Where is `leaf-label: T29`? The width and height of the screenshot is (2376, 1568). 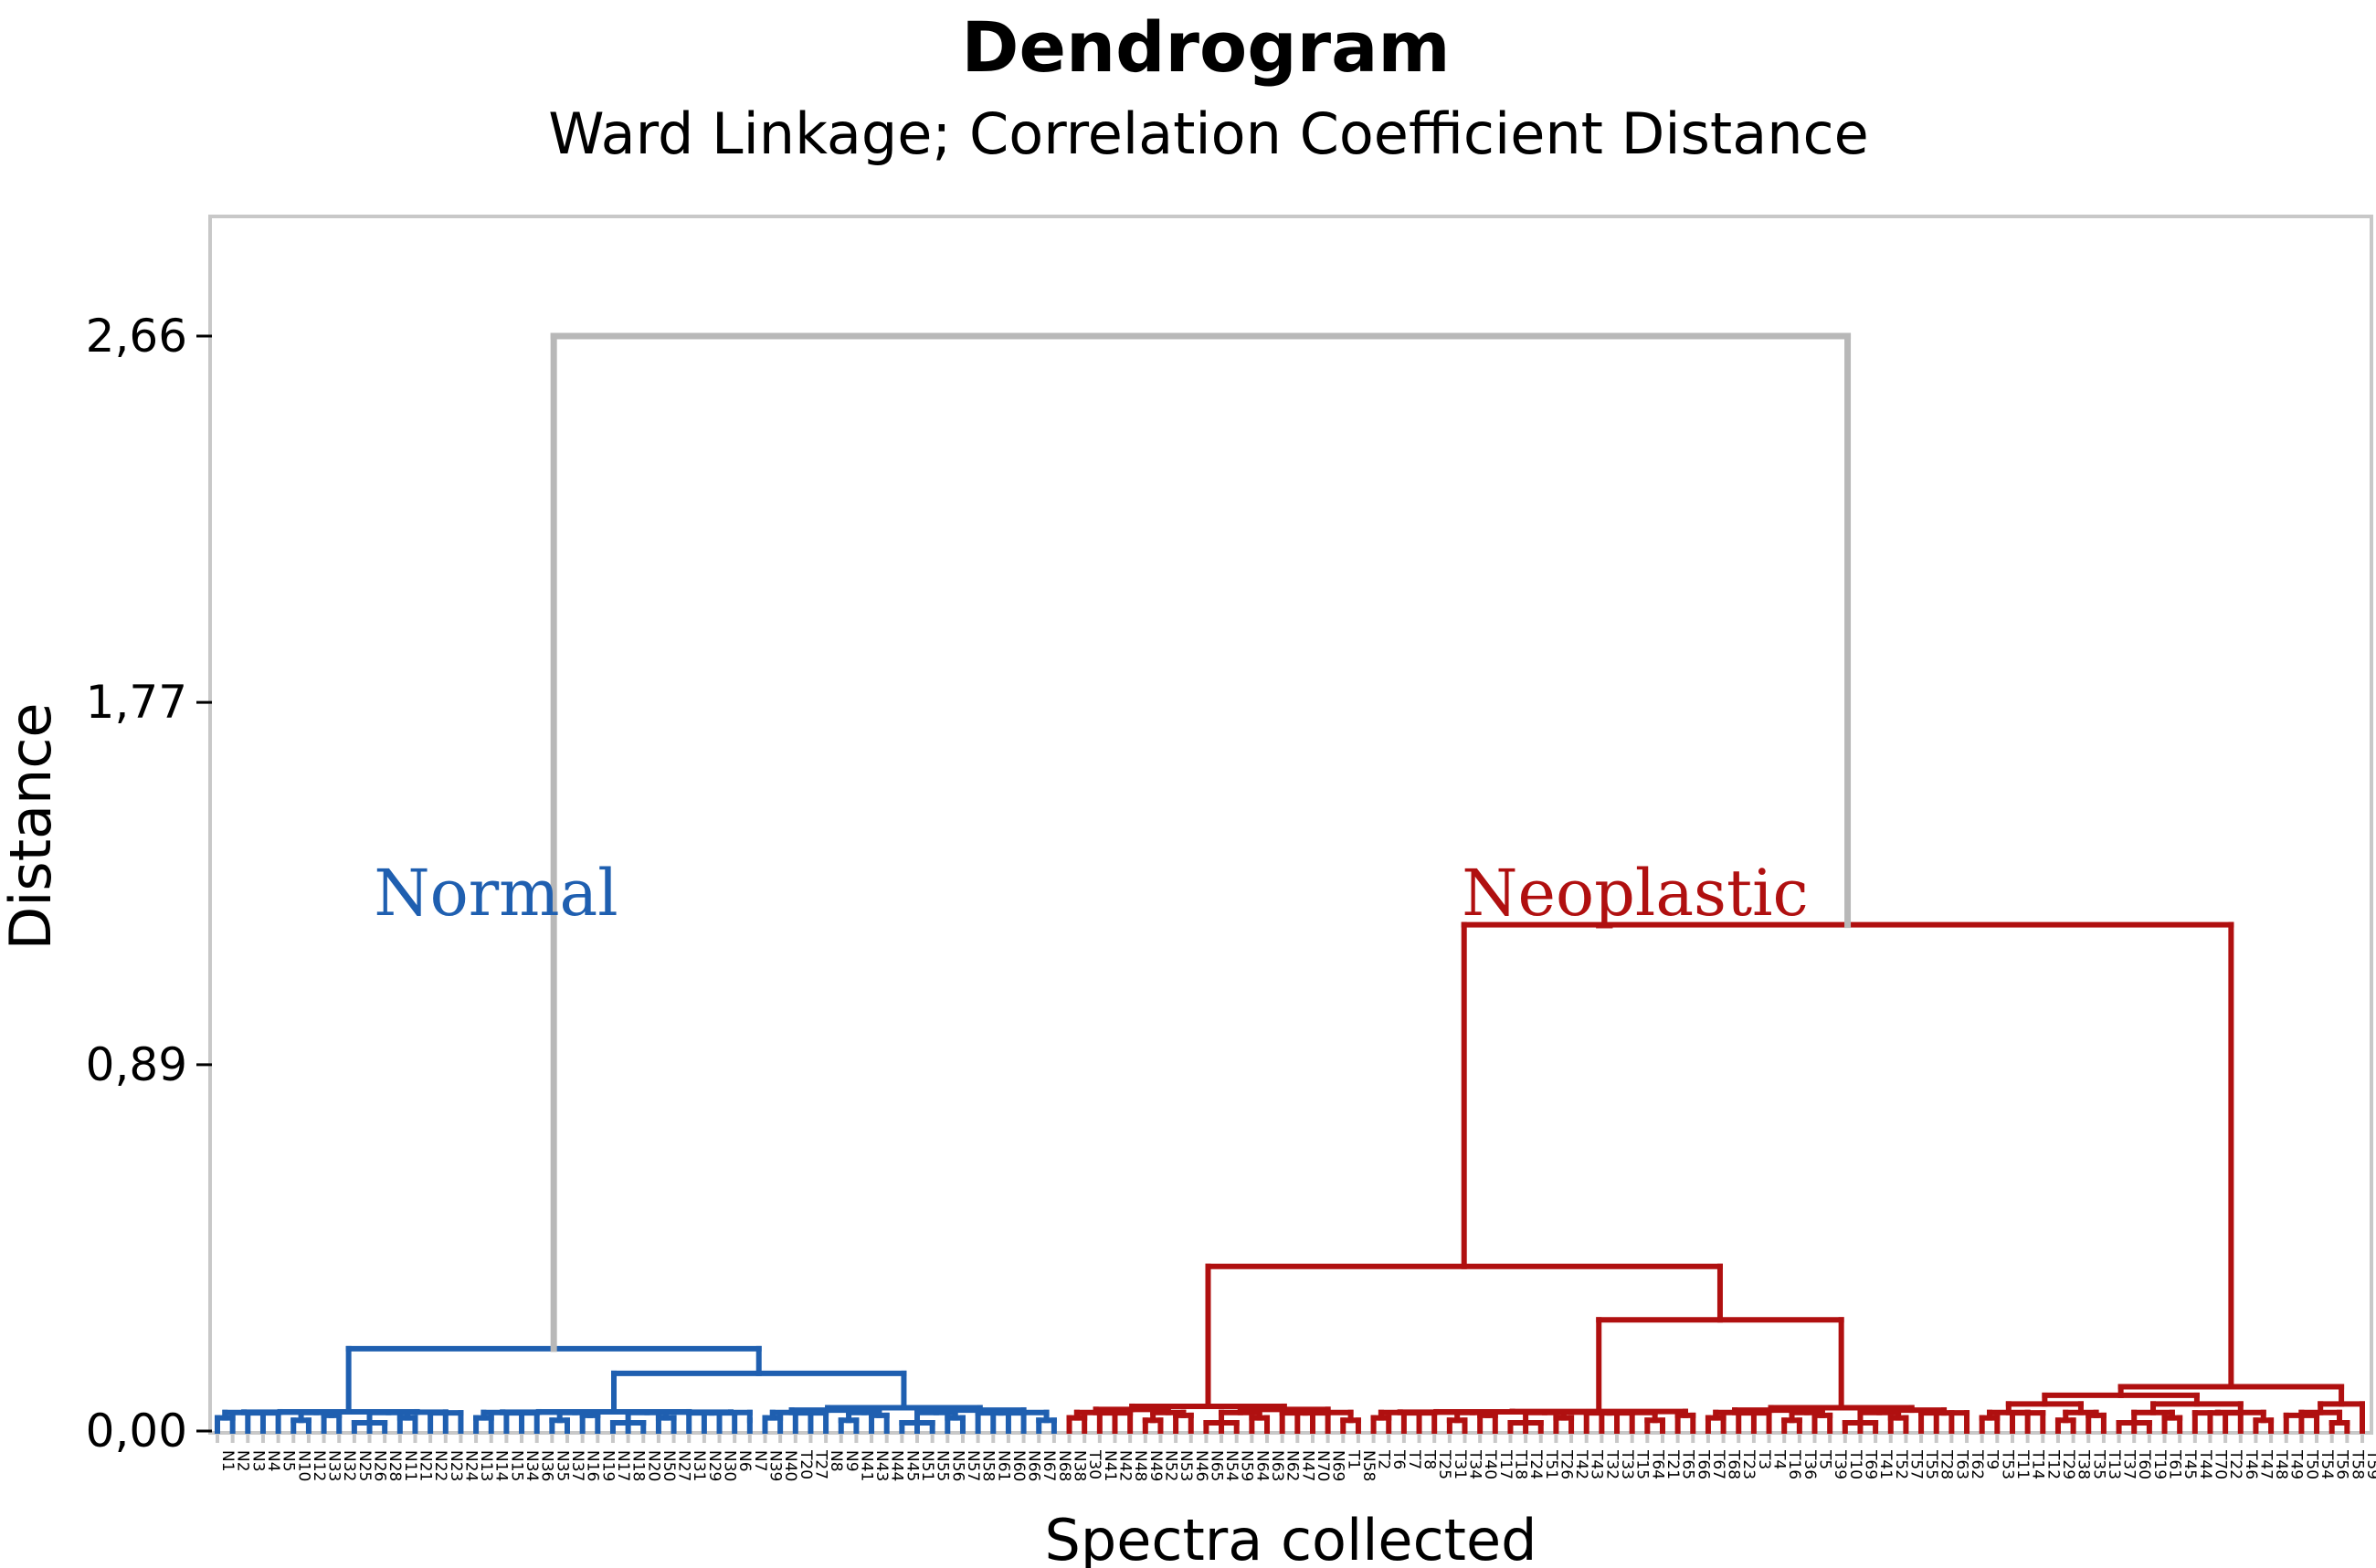
leaf-label: T29 is located at coordinates (2068, 1464).